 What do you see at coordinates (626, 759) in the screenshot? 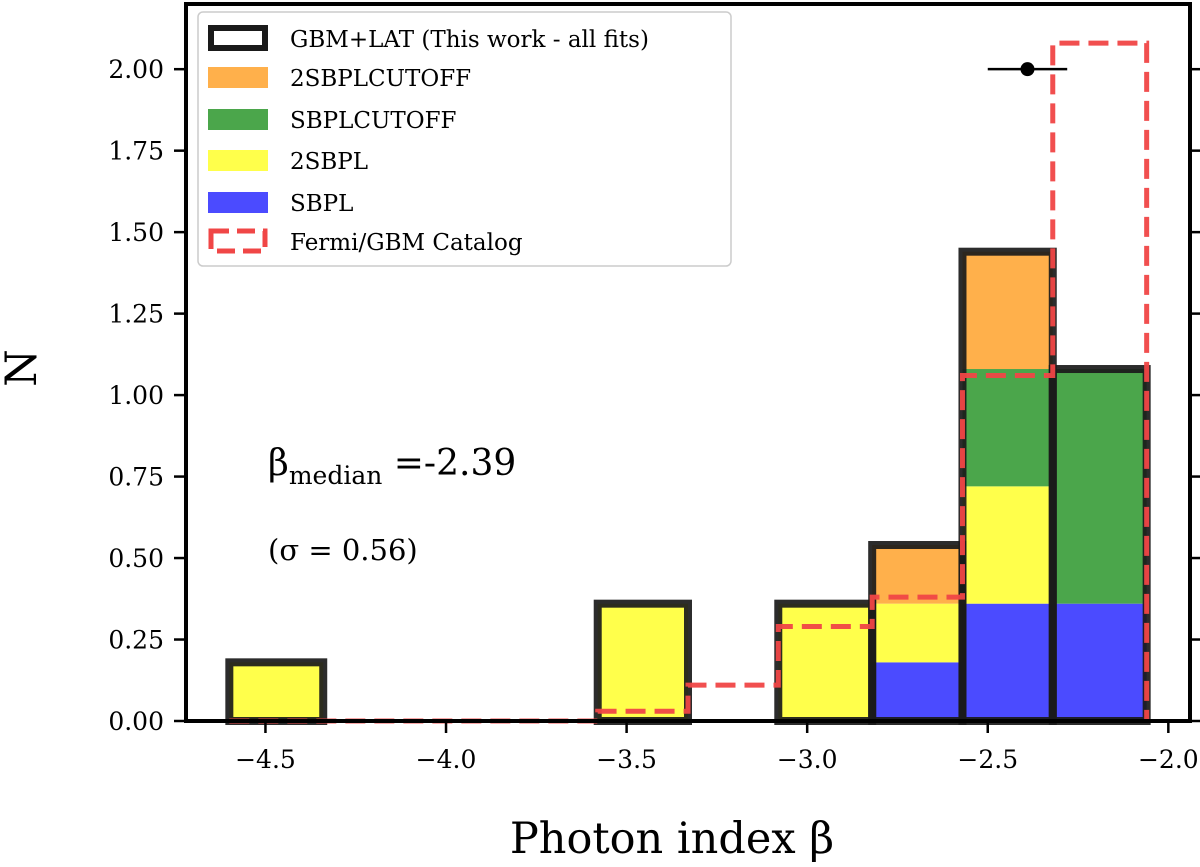
I see `x-tick-label-2: −3.5` at bounding box center [626, 759].